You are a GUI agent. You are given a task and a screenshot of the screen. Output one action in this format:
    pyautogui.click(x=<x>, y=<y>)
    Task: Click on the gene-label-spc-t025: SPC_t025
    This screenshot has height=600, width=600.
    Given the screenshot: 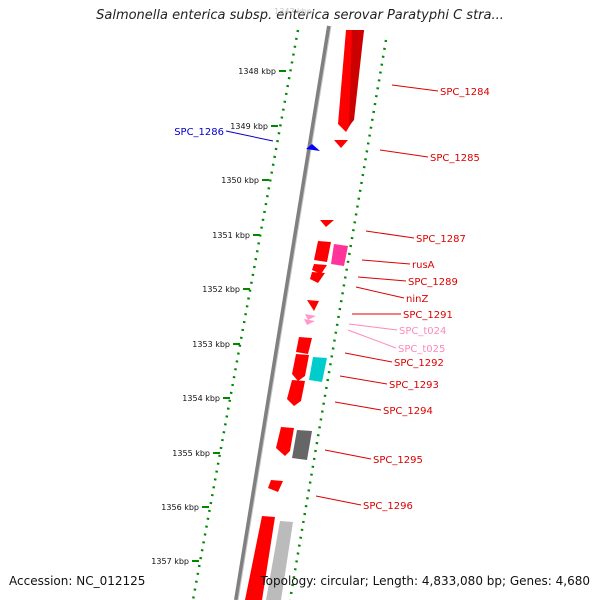 What is the action you would take?
    pyautogui.click(x=421, y=349)
    